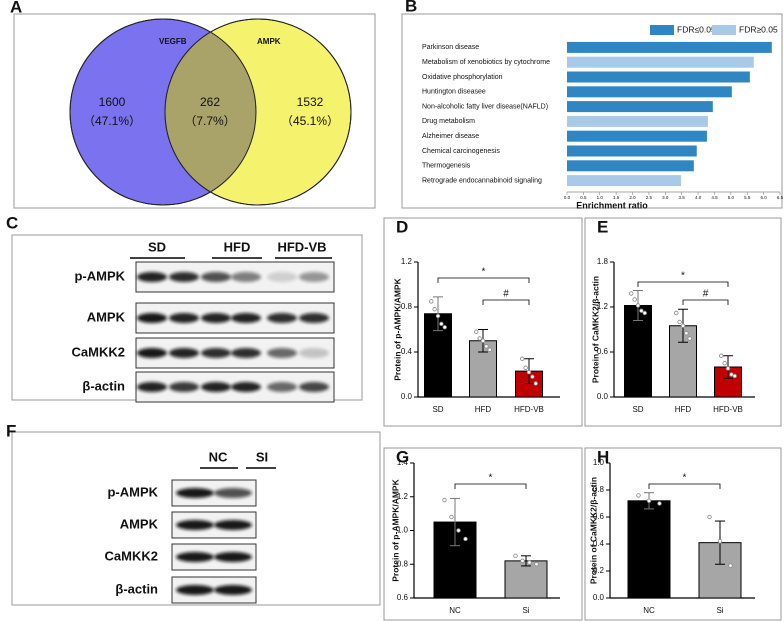 The height and width of the screenshot is (622, 784). I want to click on panel-label: G, so click(402, 456).